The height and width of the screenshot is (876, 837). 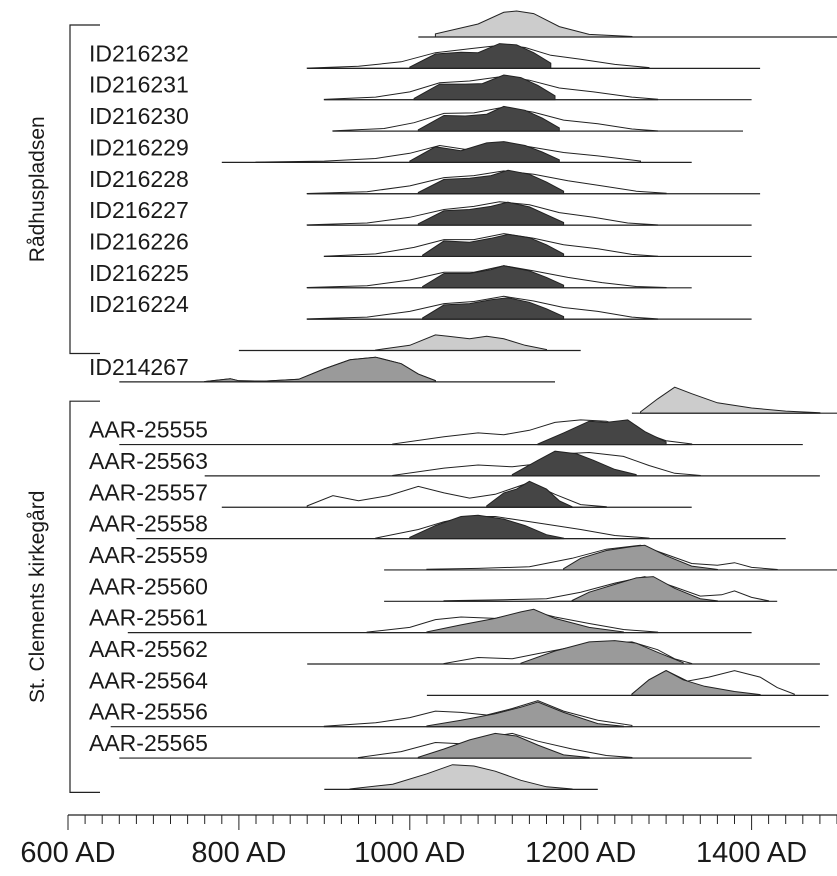 I want to click on row-aar-25563: AAR-25563, so click(x=454, y=462).